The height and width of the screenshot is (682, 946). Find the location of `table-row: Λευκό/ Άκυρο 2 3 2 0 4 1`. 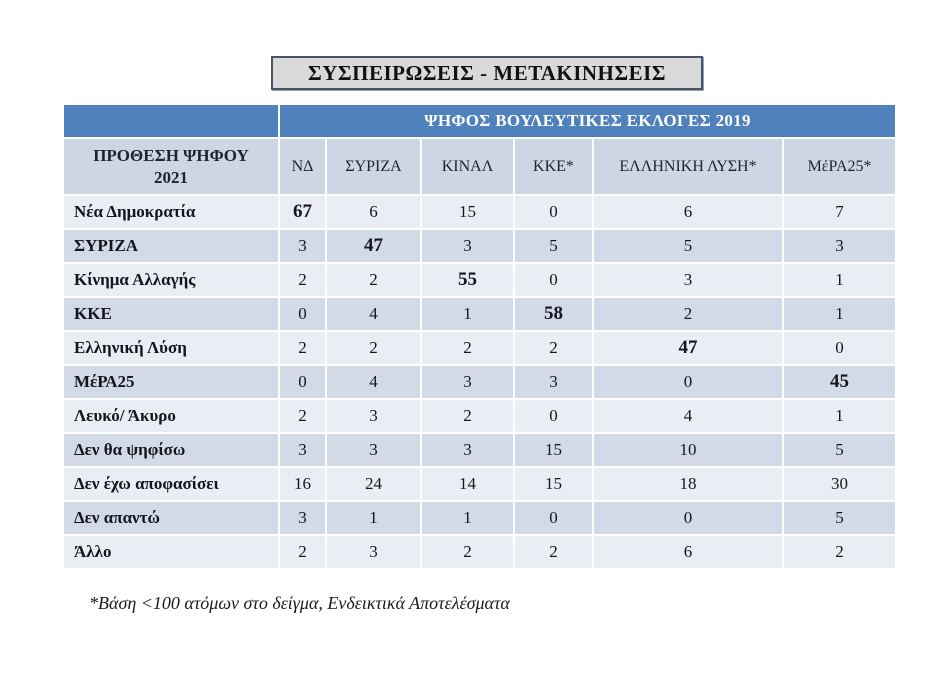

table-row: Λευκό/ Άκυρο 2 3 2 0 4 1 is located at coordinates (480, 416).